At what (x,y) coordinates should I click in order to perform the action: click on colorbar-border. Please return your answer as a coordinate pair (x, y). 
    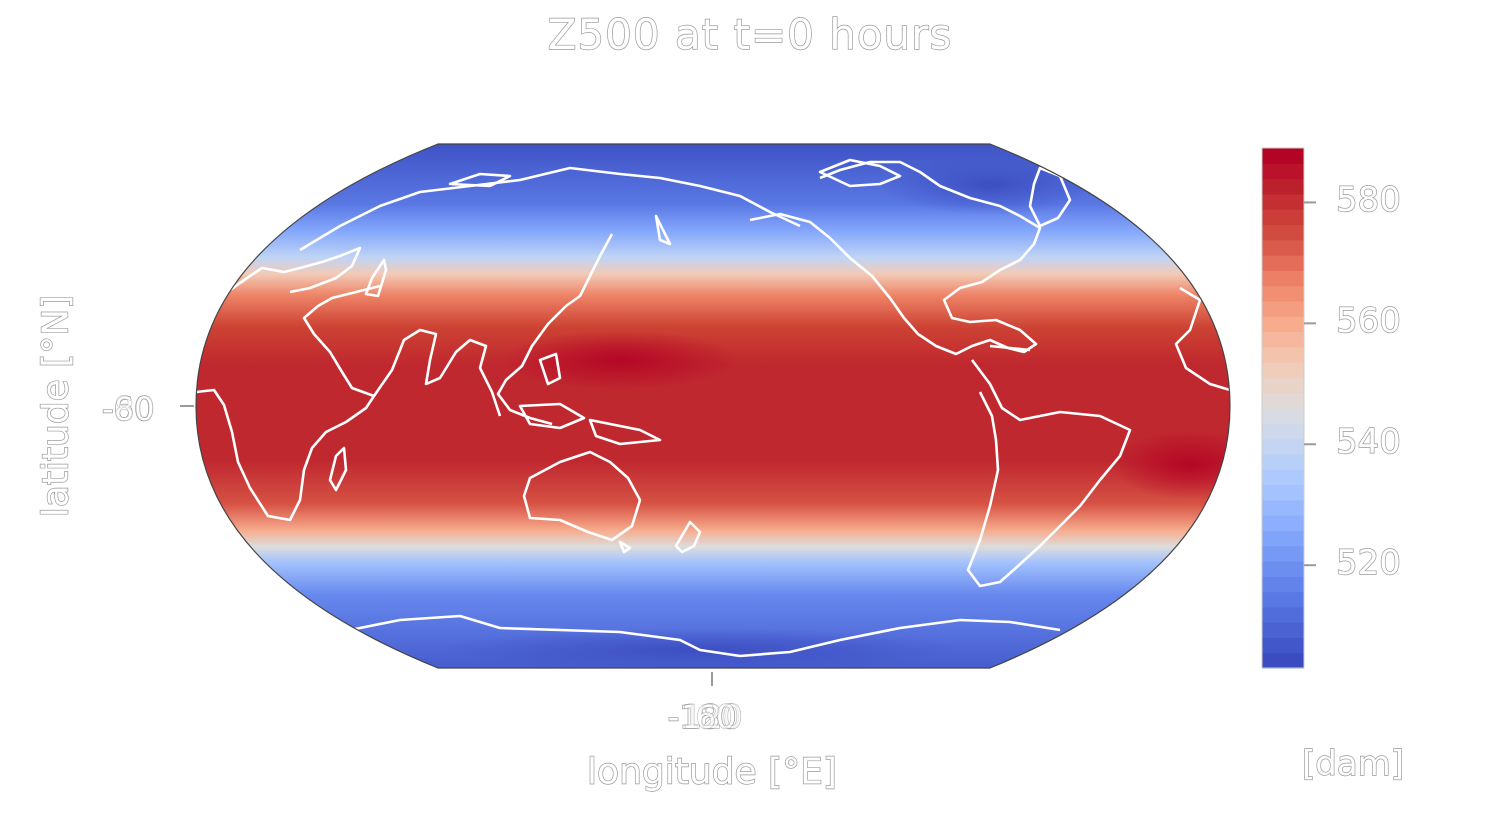
    Looking at the image, I should click on (1283, 408).